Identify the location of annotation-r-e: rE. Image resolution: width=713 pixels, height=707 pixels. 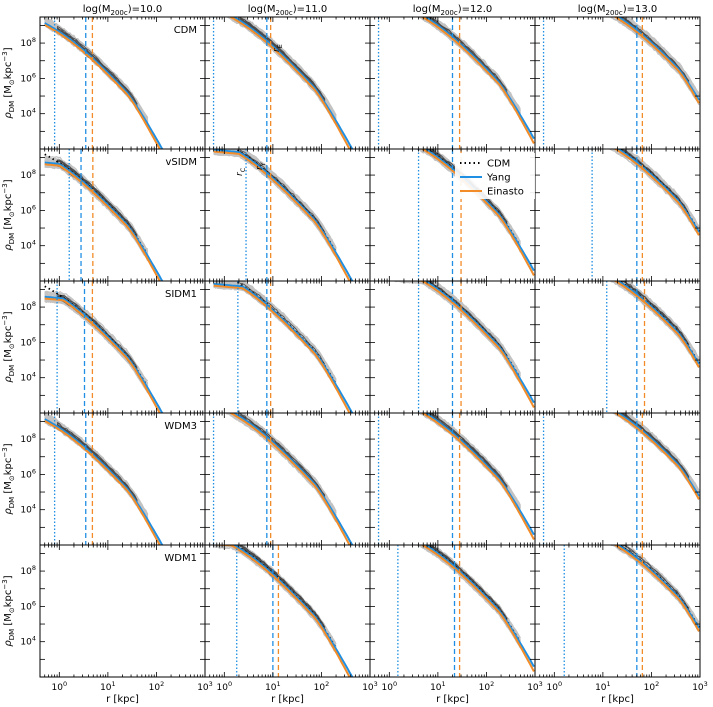
(278, 48).